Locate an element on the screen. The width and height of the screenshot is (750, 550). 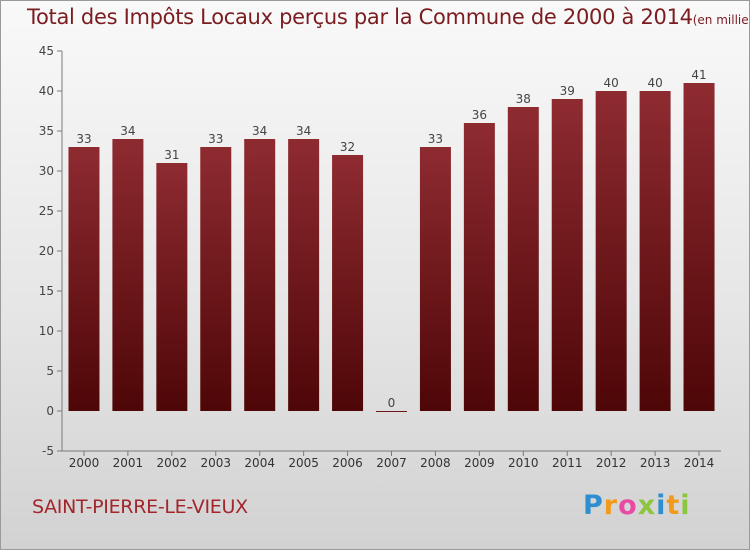
value-label-2009: 36 is located at coordinates (479, 115).